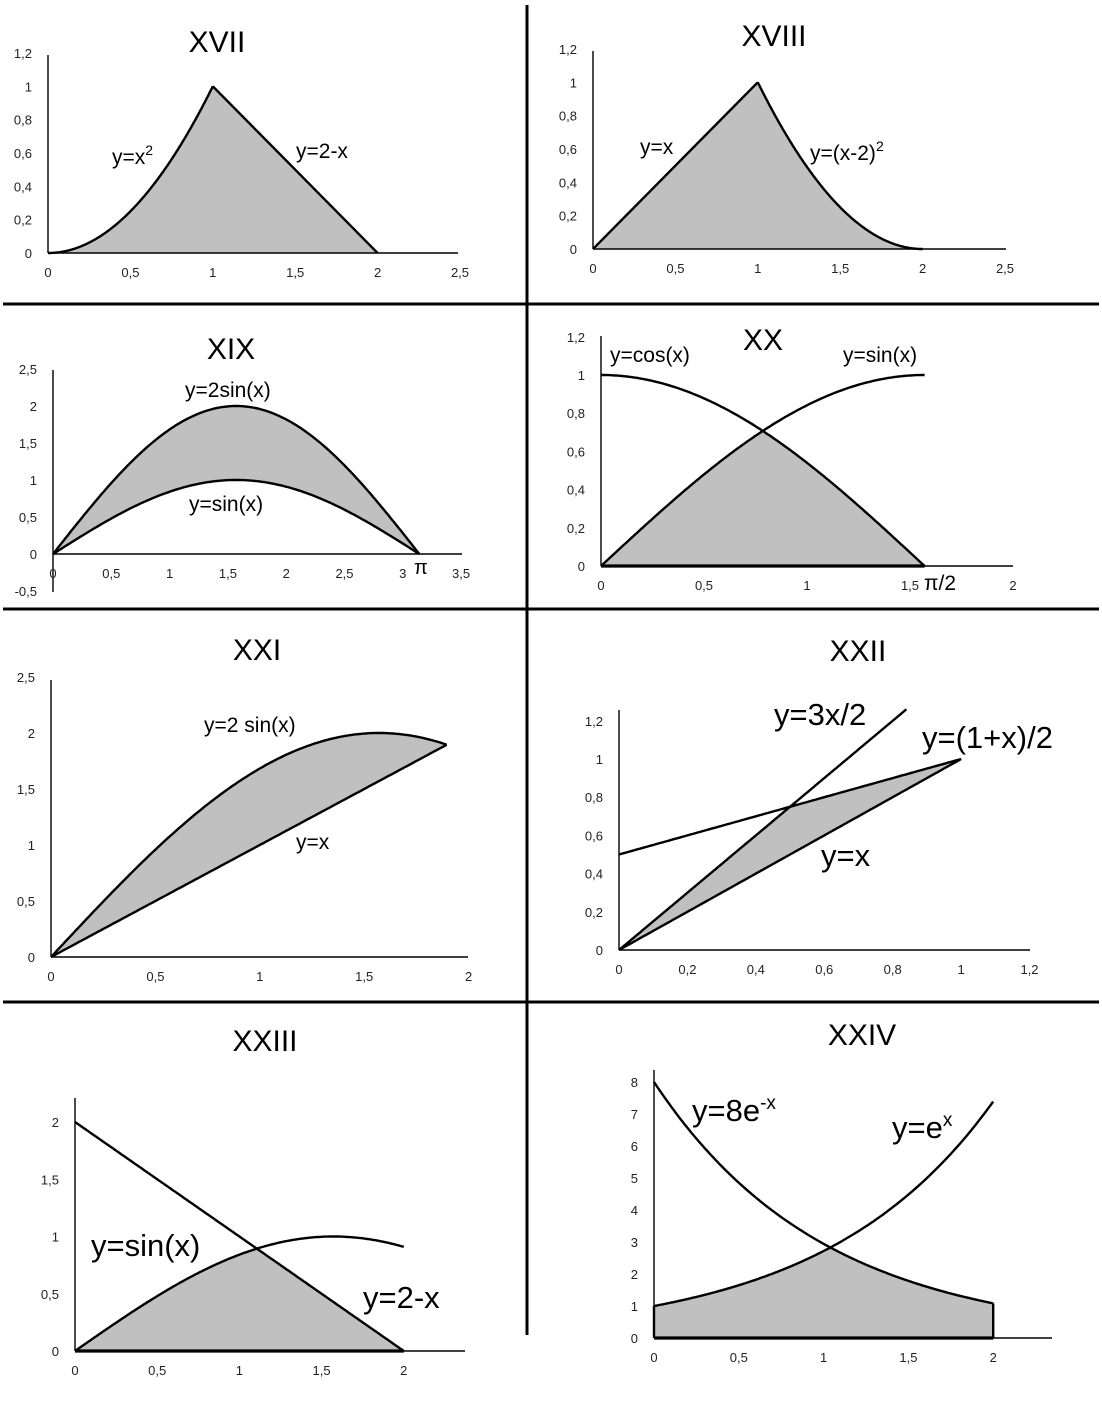 This screenshot has height=1402, width=1102. I want to click on y-tick-label: 0,5, so click(28, 517).